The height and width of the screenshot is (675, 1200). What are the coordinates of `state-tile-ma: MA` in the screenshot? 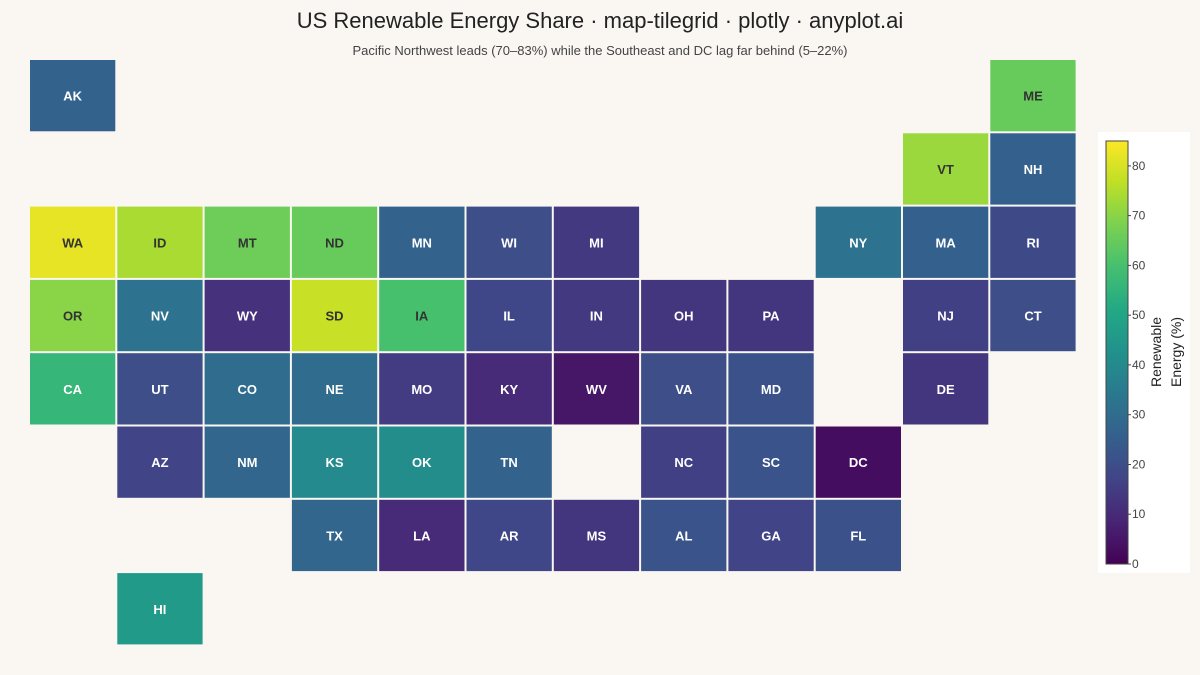 It's located at (946, 242).